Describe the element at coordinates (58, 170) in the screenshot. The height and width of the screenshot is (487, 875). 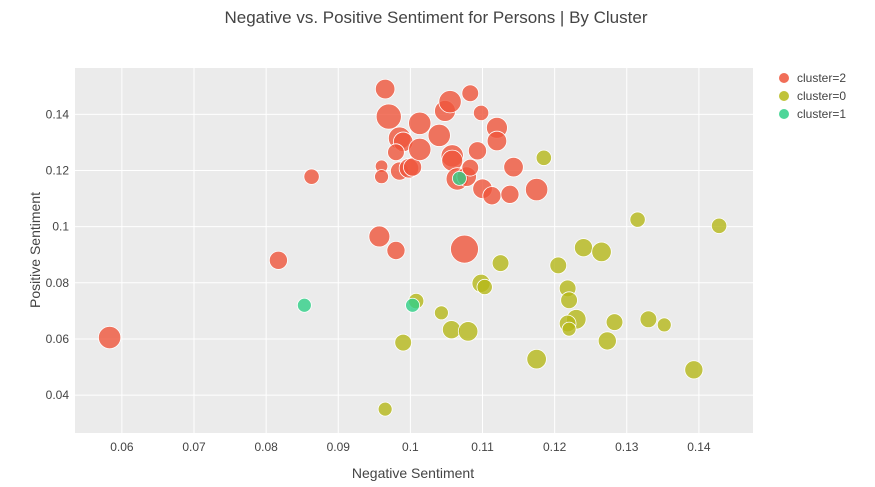
I see `y-tick-label: 0.12` at that location.